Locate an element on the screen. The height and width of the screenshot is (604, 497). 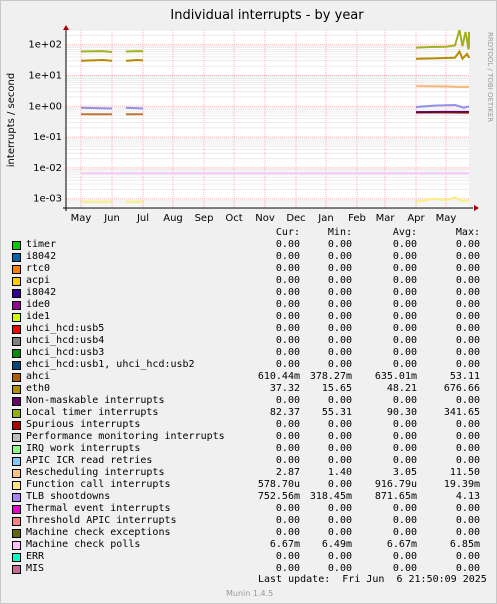
legend-series-name: acpi is located at coordinates (38, 280).